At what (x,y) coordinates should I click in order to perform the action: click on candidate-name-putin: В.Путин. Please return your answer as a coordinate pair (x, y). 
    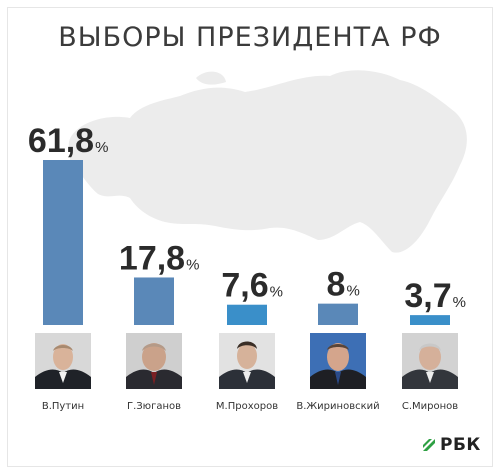
    Looking at the image, I should click on (63, 406).